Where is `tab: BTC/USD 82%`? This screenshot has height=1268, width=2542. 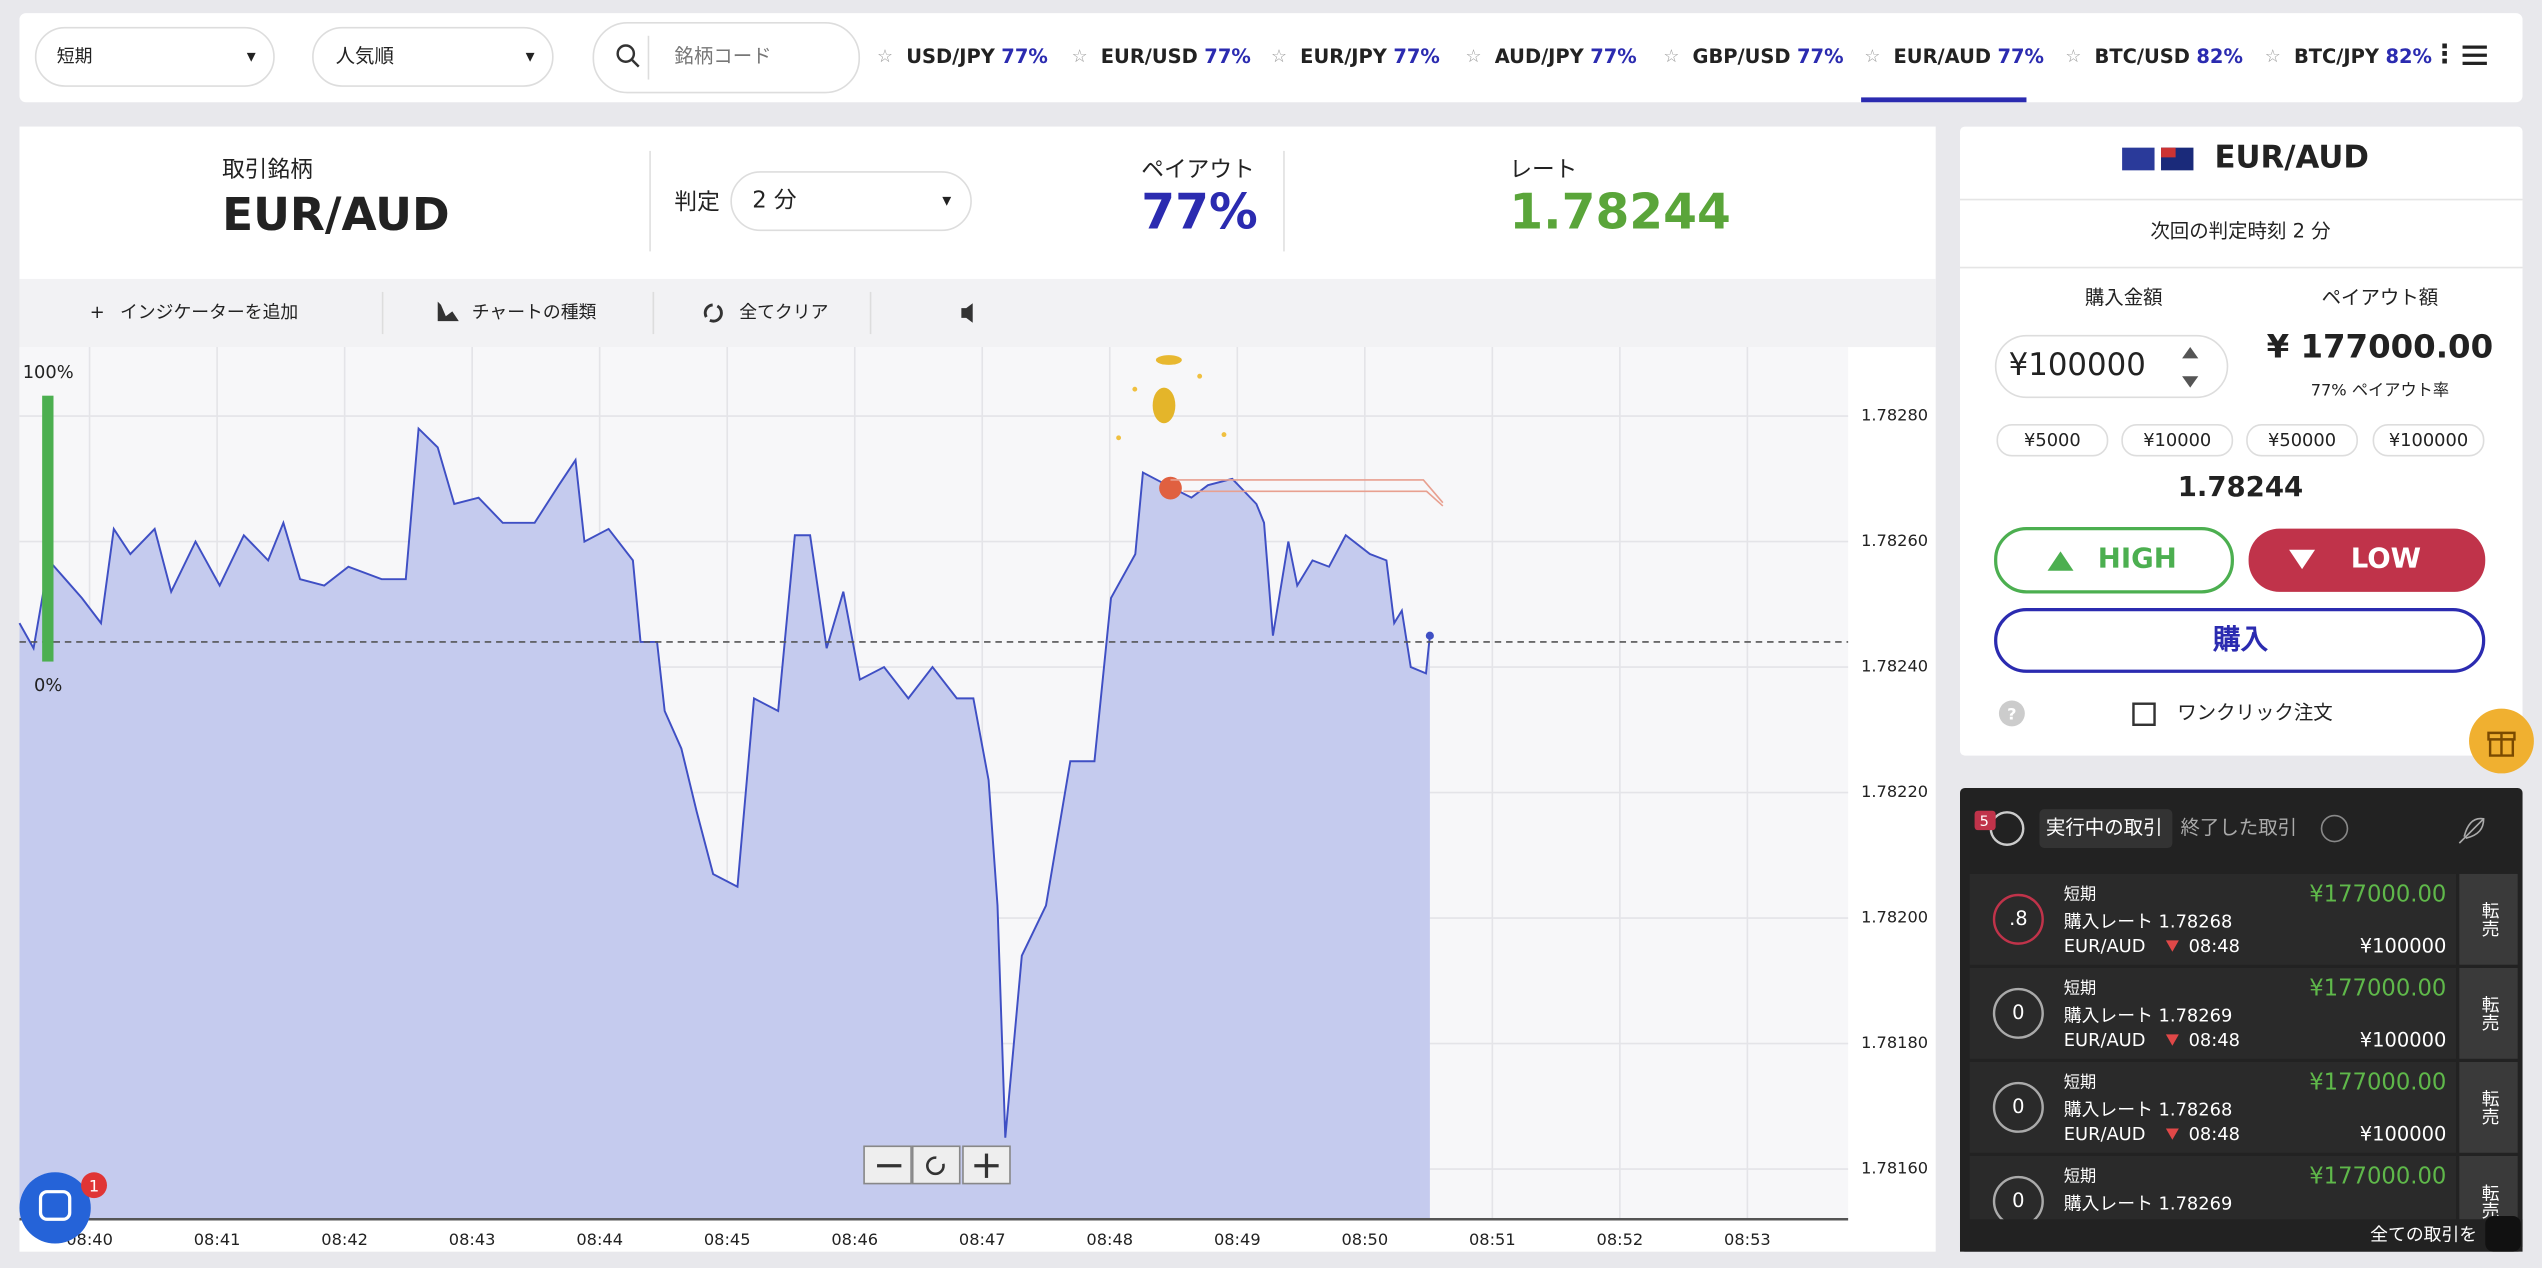
tab: BTC/USD 82% is located at coordinates (2169, 55).